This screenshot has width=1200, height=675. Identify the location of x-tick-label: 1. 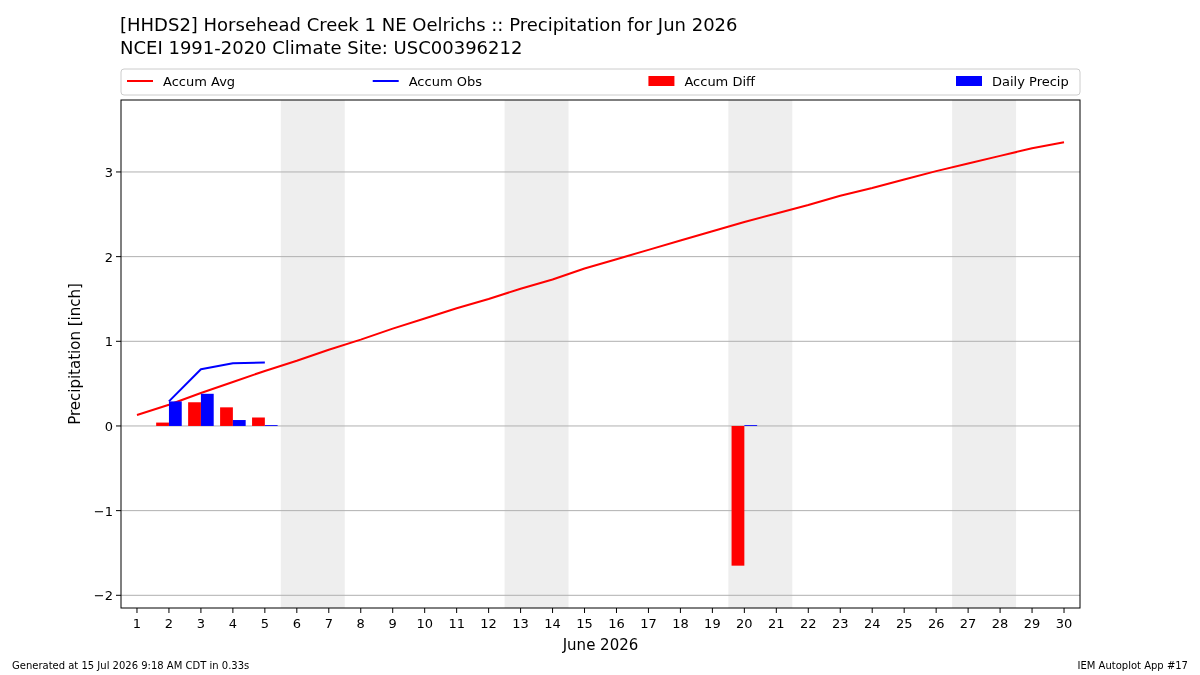
(137, 623).